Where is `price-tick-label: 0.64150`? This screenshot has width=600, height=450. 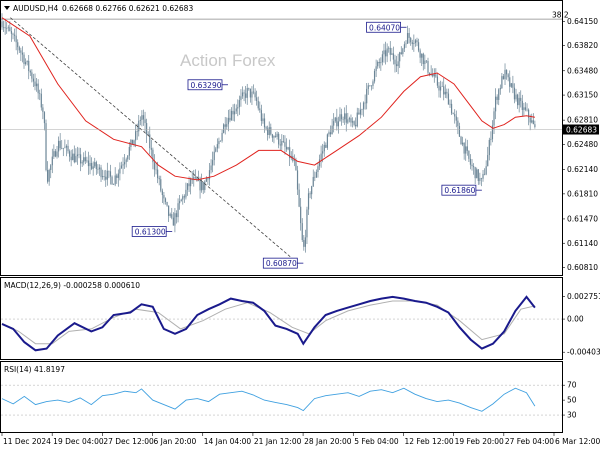
price-tick-label: 0.64150 is located at coordinates (582, 21).